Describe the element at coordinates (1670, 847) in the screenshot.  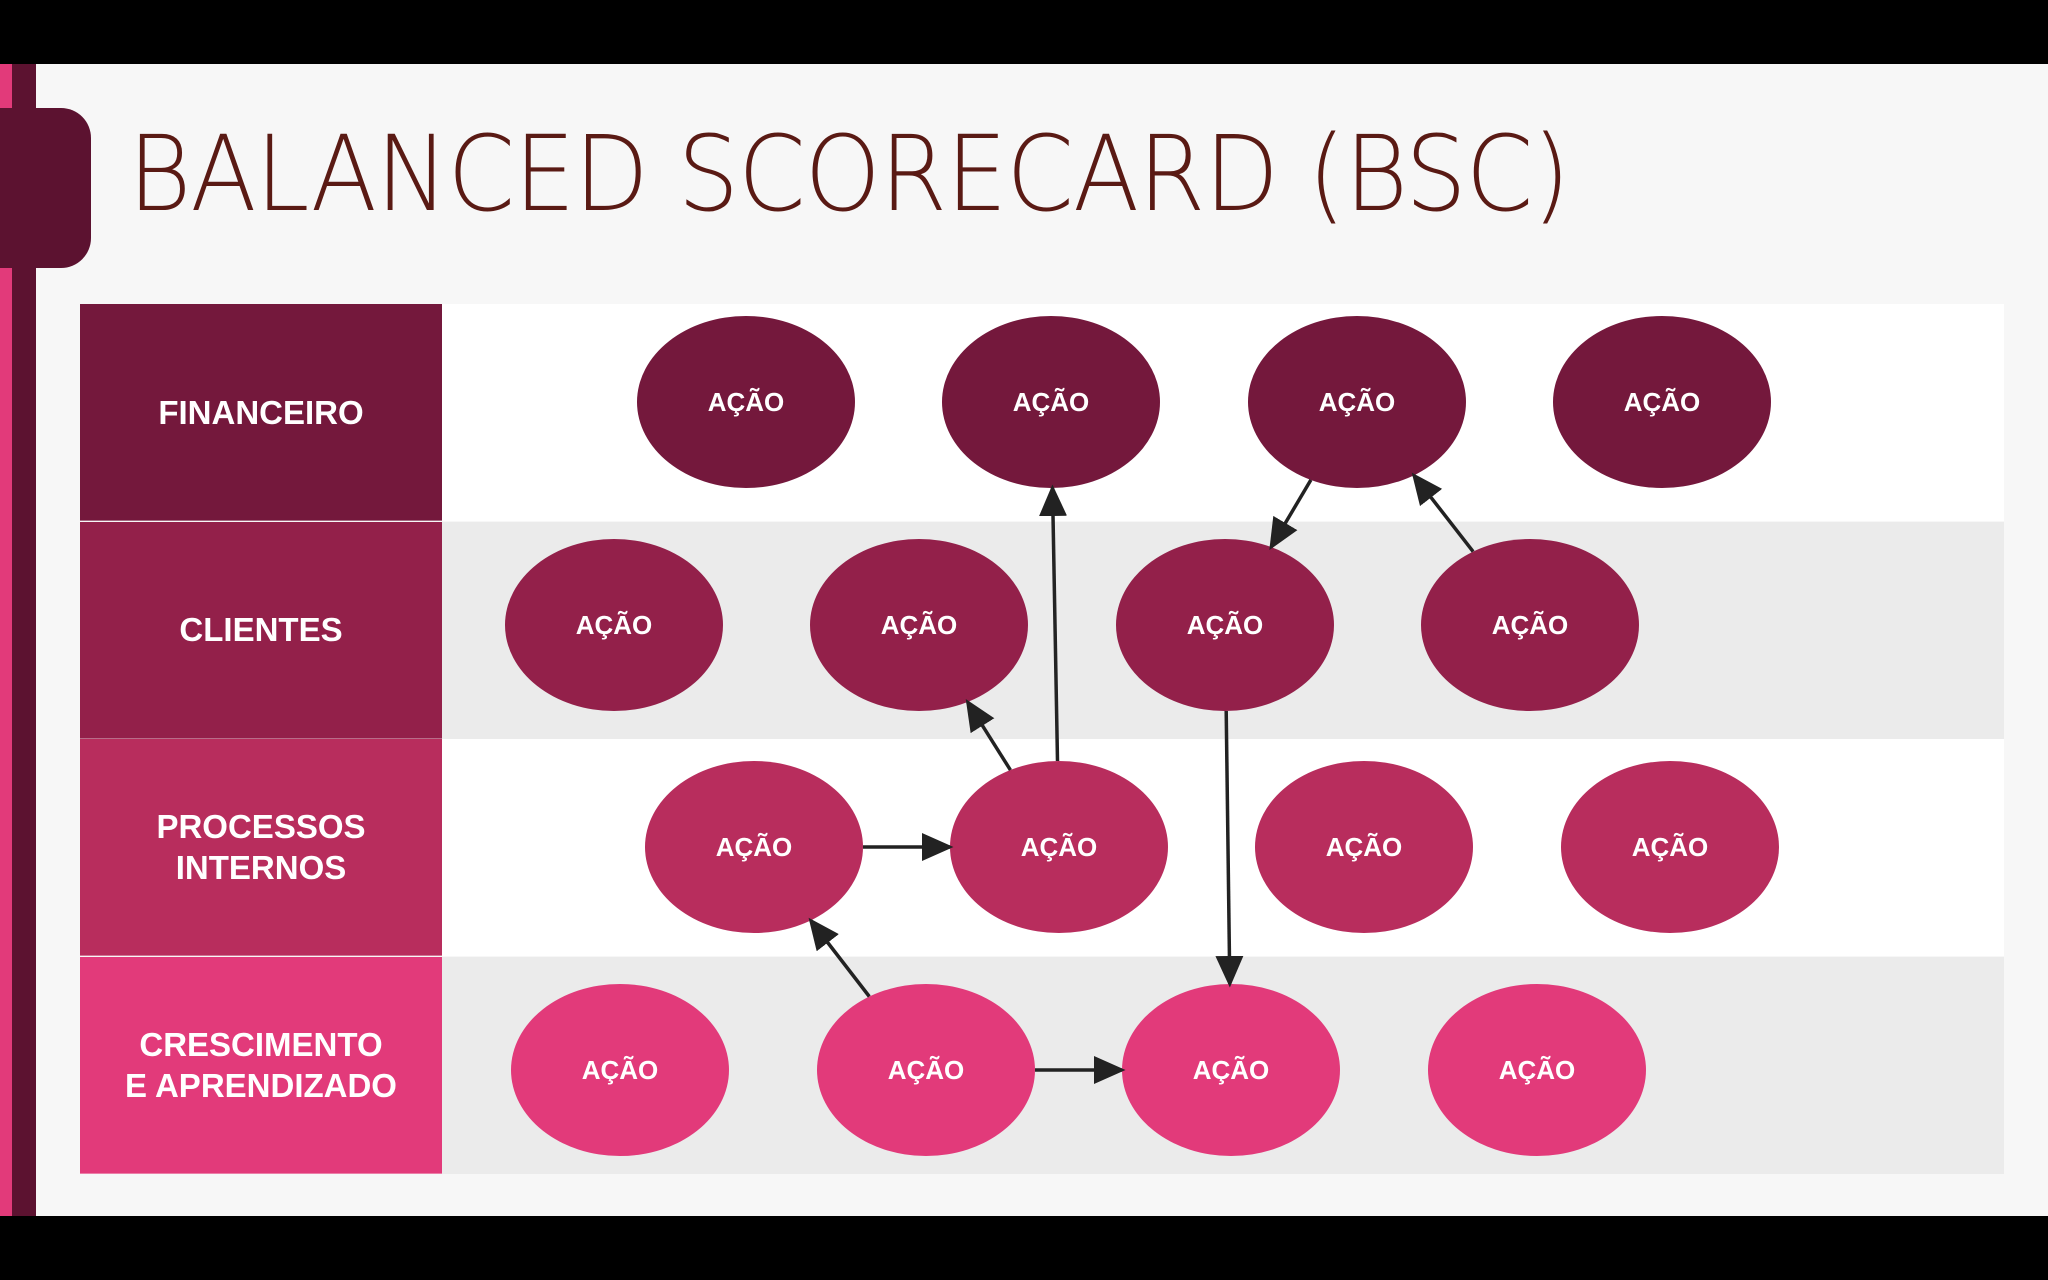
I see `action-node-p4: AÇÃO` at that location.